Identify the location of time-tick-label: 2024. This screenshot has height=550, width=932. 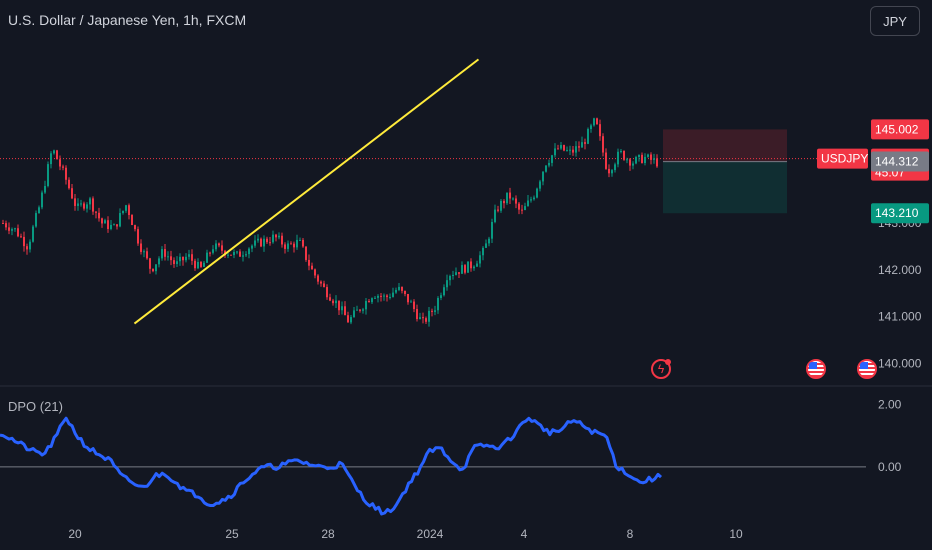
(430, 534).